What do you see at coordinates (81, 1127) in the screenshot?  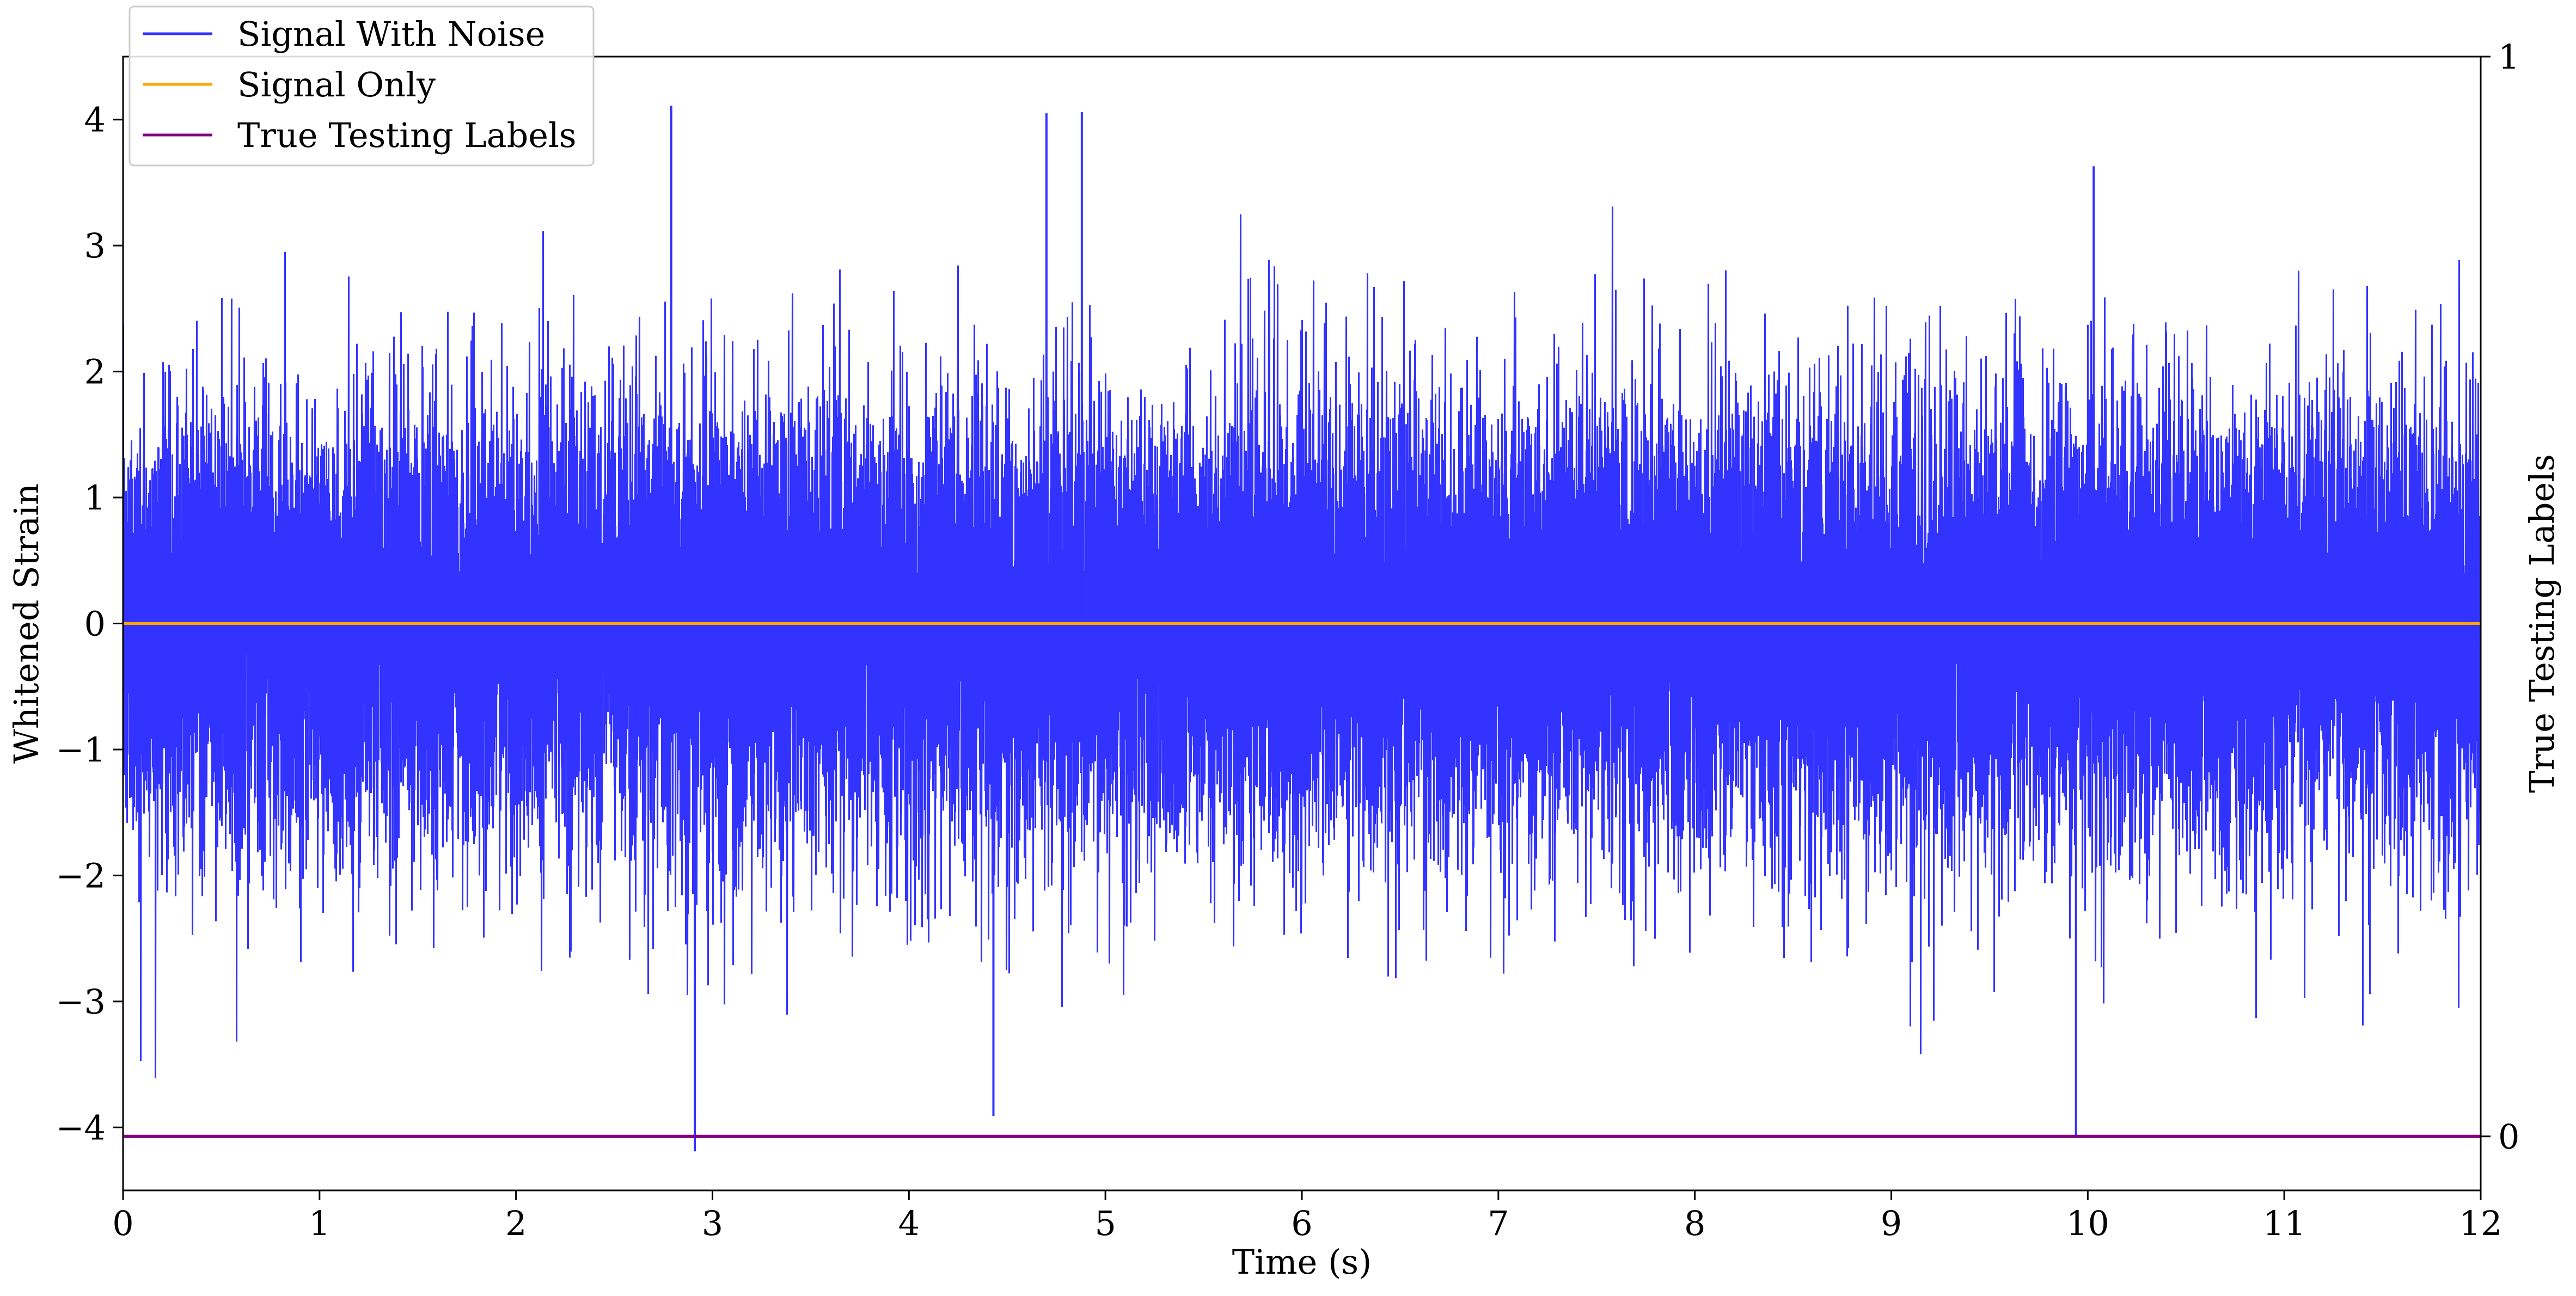 I see `y-tick-label: −4` at bounding box center [81, 1127].